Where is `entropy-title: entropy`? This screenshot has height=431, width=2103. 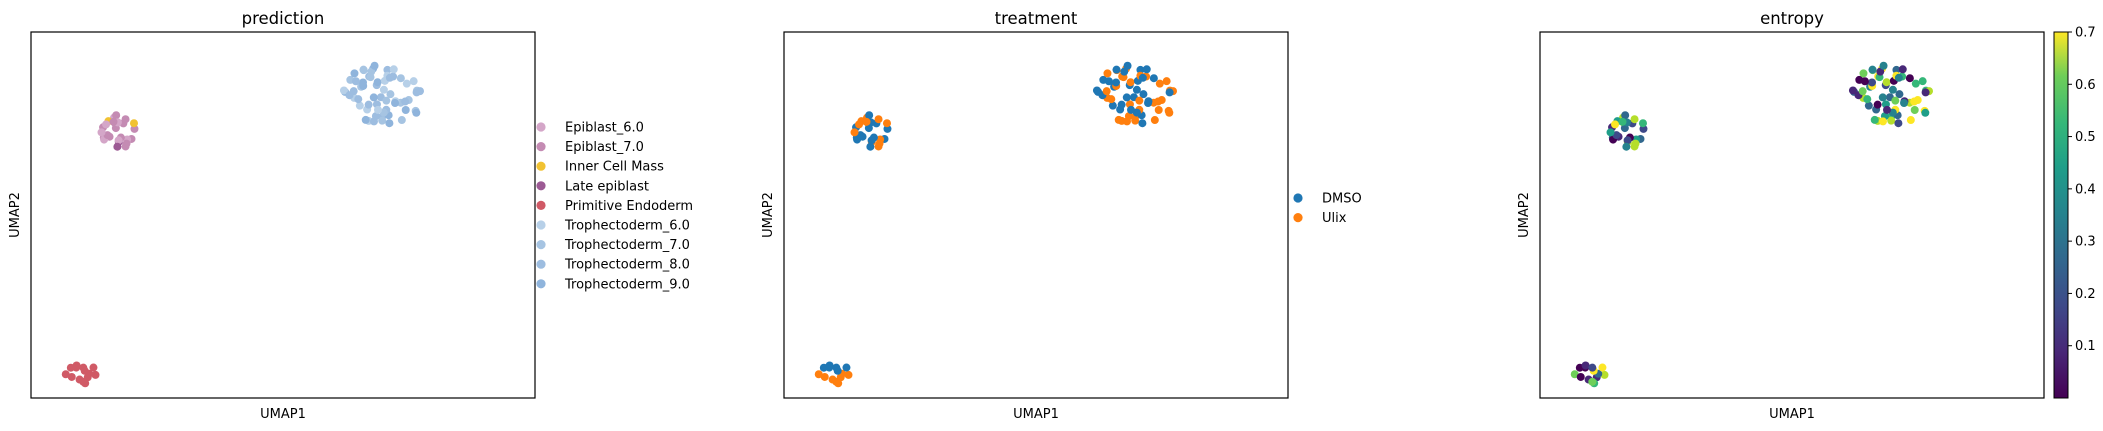 entropy-title: entropy is located at coordinates (1792, 18).